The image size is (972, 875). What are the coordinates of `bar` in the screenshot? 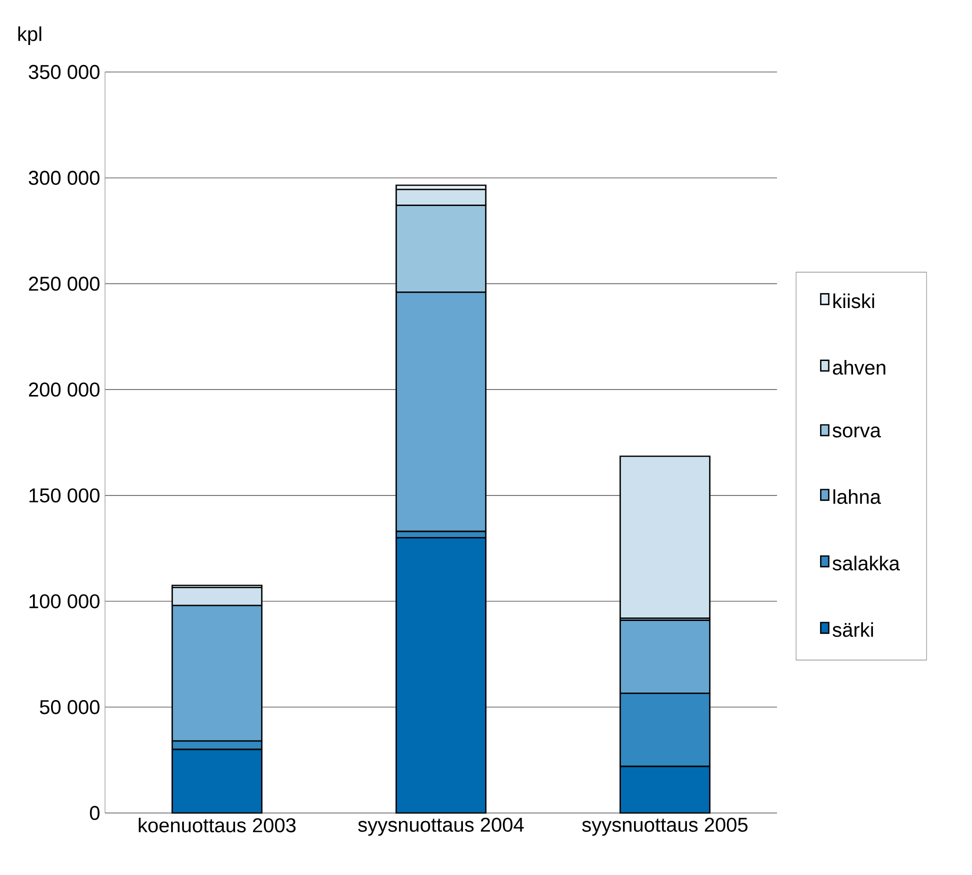 It's located at (665, 537).